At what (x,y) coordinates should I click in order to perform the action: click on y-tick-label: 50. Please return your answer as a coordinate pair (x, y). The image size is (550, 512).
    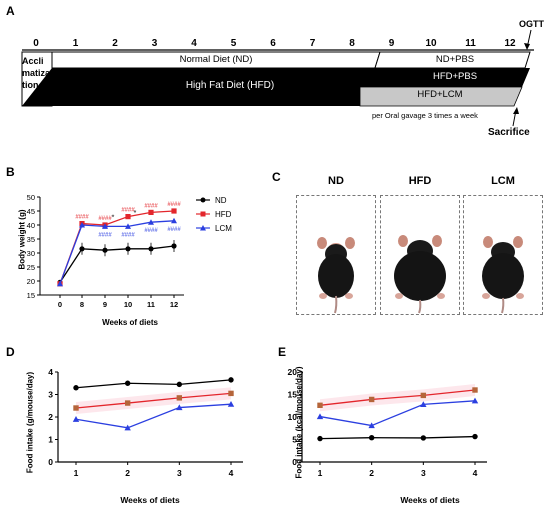
    Looking at the image, I should click on (31, 197).